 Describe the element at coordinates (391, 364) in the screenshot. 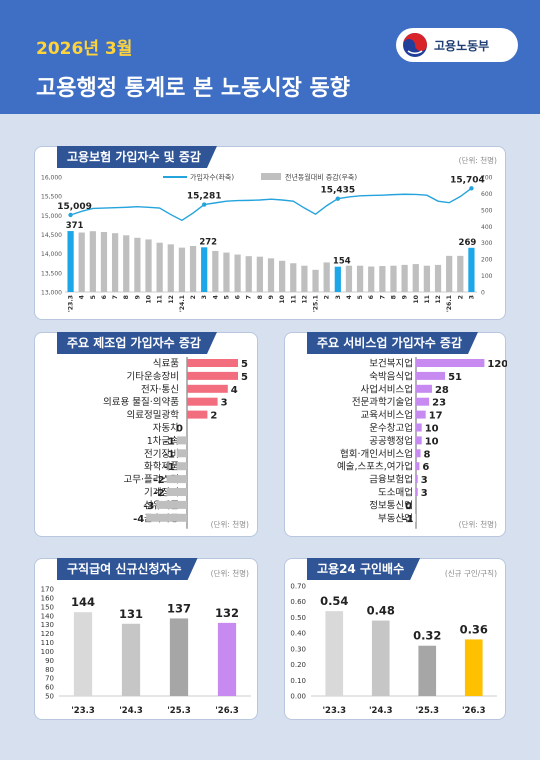

I see `category-label: 보건복지업` at that location.